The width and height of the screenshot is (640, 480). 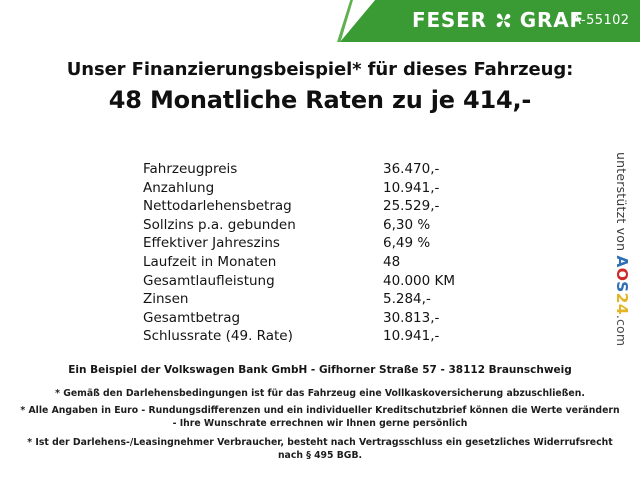 I want to click on row-label-zinsen: Zinsen, so click(x=166, y=299).